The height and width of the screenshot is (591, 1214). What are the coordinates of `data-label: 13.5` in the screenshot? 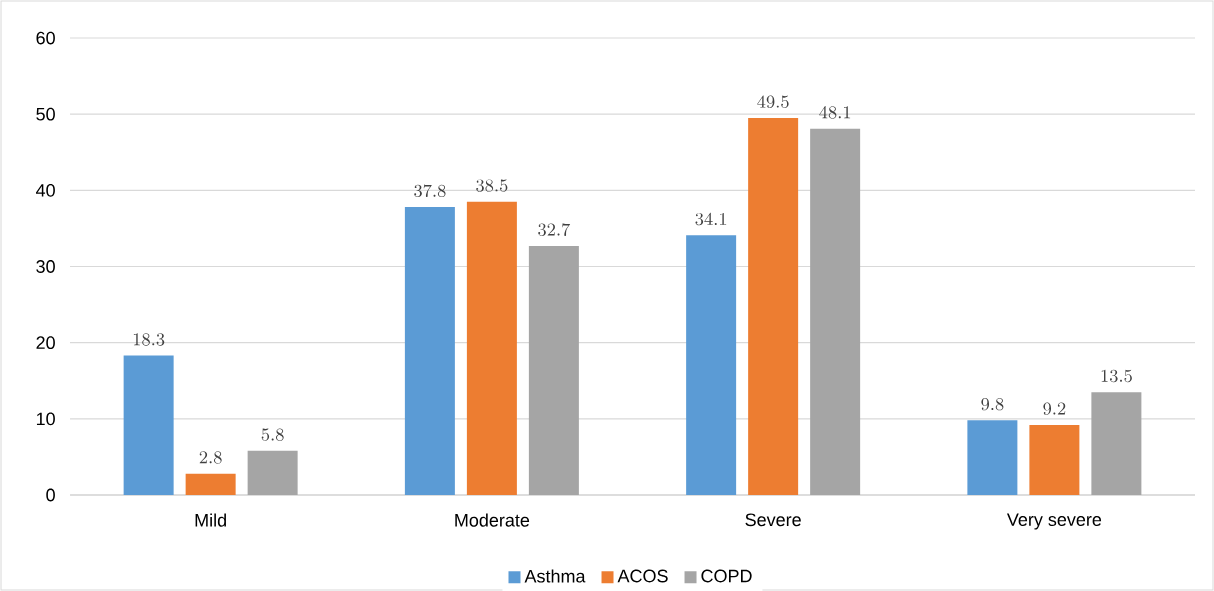 It's located at (1116, 376).